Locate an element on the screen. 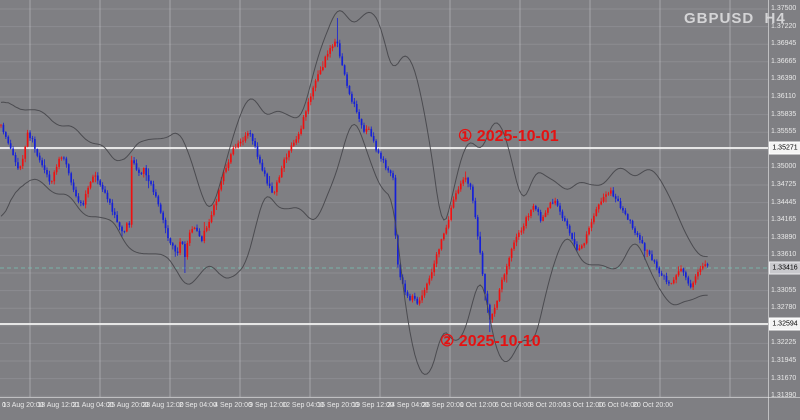  time-axis-label: 2 Sep 04:00 is located at coordinates (198, 405).